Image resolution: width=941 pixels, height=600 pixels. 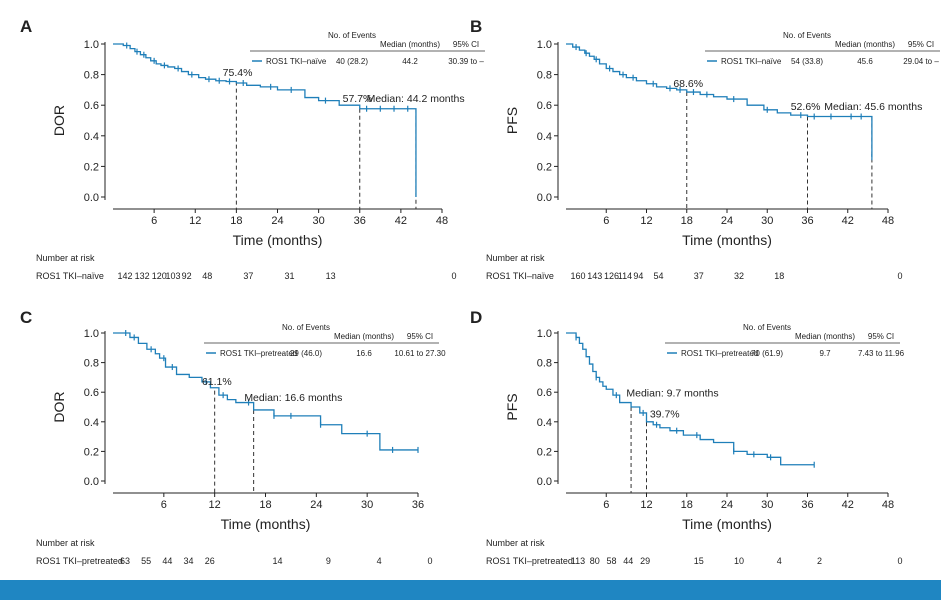 What do you see at coordinates (612, 561) in the screenshot?
I see `risk-count: 58` at bounding box center [612, 561].